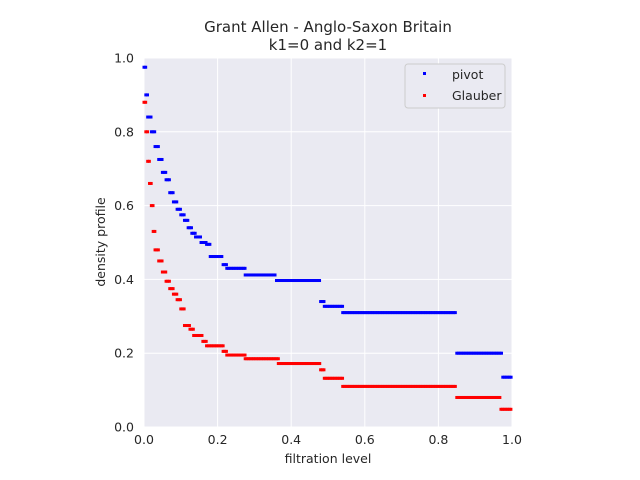  I want to click on legend-label-glauber: Glauber, so click(477, 95).